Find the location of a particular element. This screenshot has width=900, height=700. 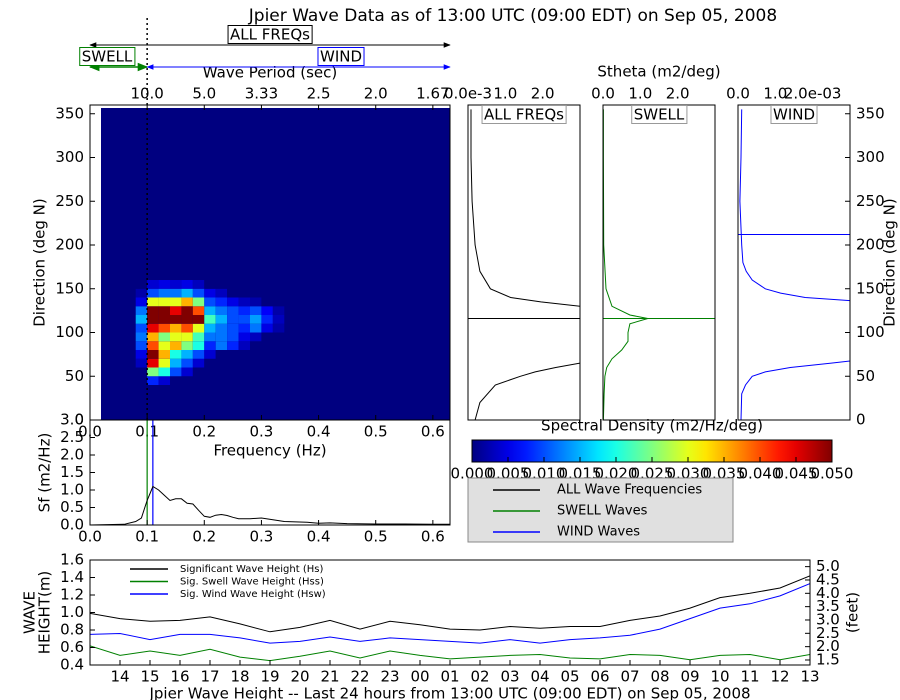

y-tick-label: 300 is located at coordinates (69, 157).